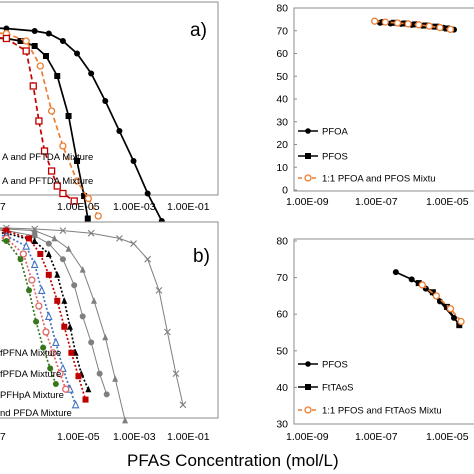 Image resolution: width=474 pixels, height=474 pixels. I want to click on panel-a-legend-1: A and PFTDA Mixture, so click(47, 157).